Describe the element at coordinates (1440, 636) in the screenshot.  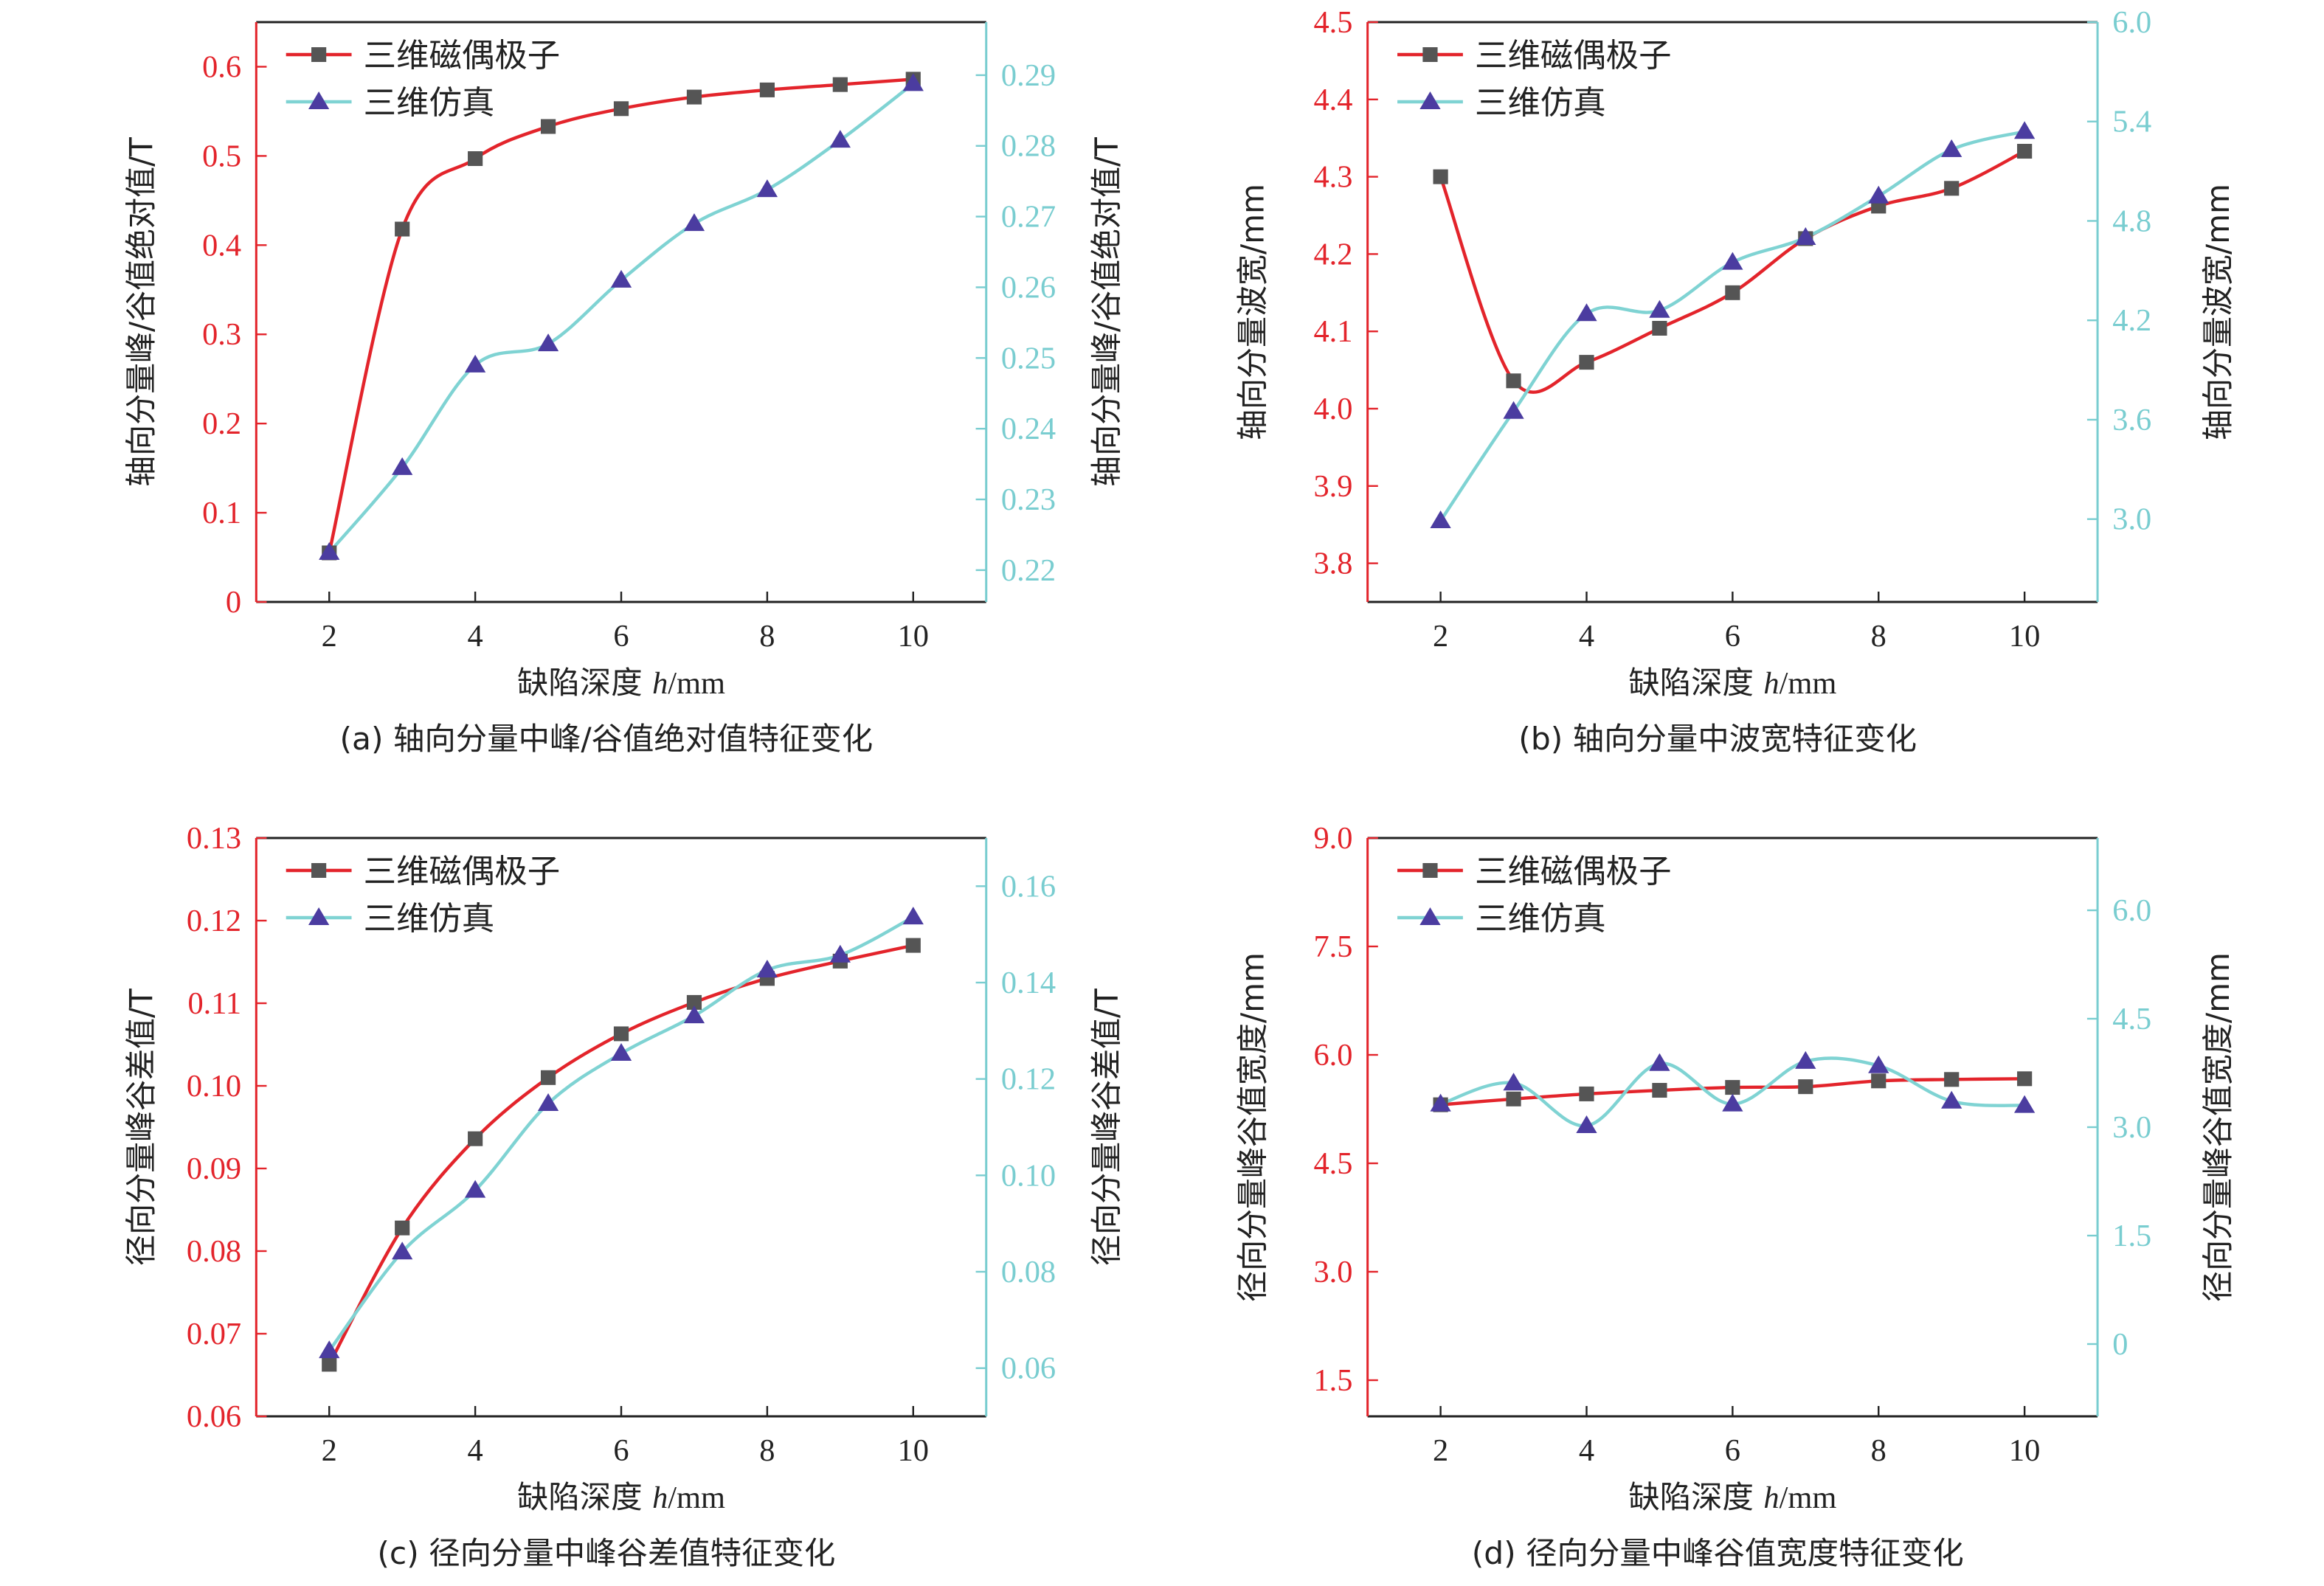
I see `x-tick-label: 2` at that location.